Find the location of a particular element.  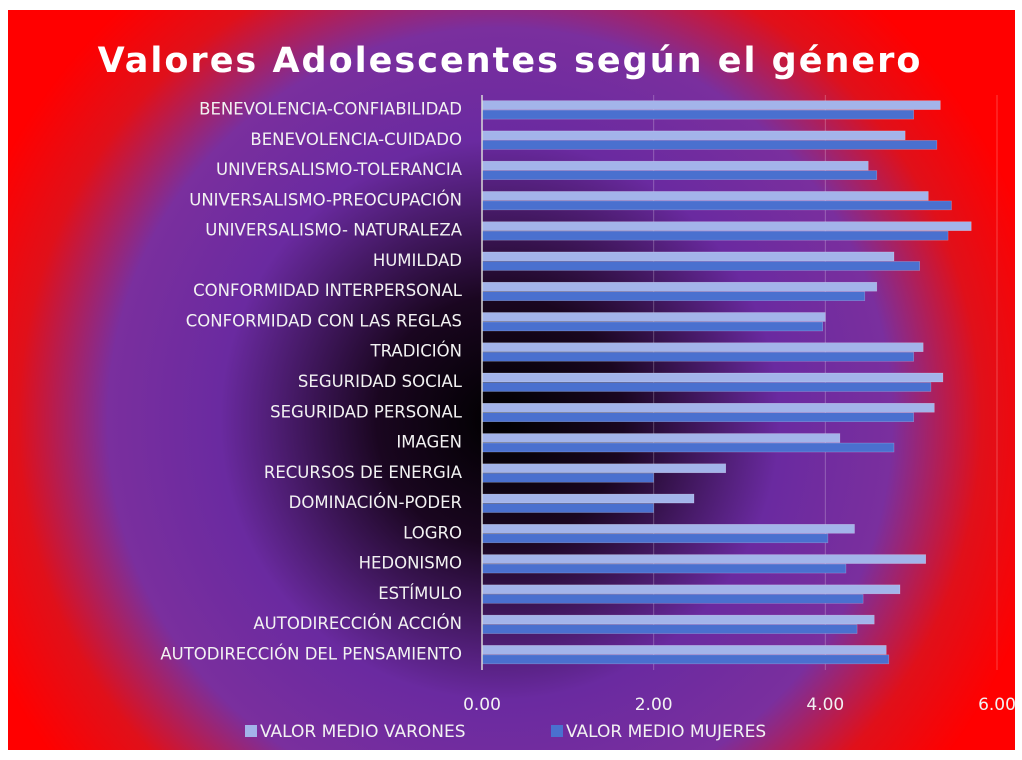

y-tick-label: HEDONISMO is located at coordinates (410, 563).